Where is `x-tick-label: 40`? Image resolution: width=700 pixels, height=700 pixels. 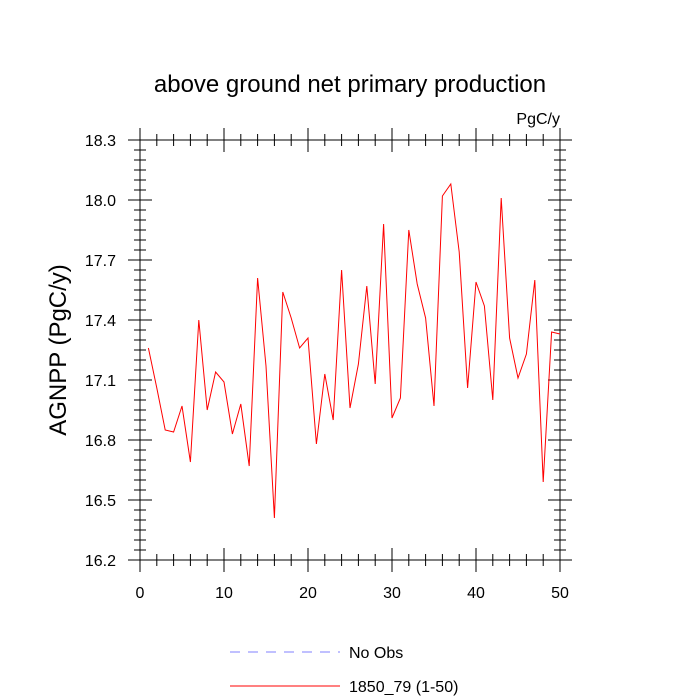
x-tick-label: 40 is located at coordinates (476, 593).